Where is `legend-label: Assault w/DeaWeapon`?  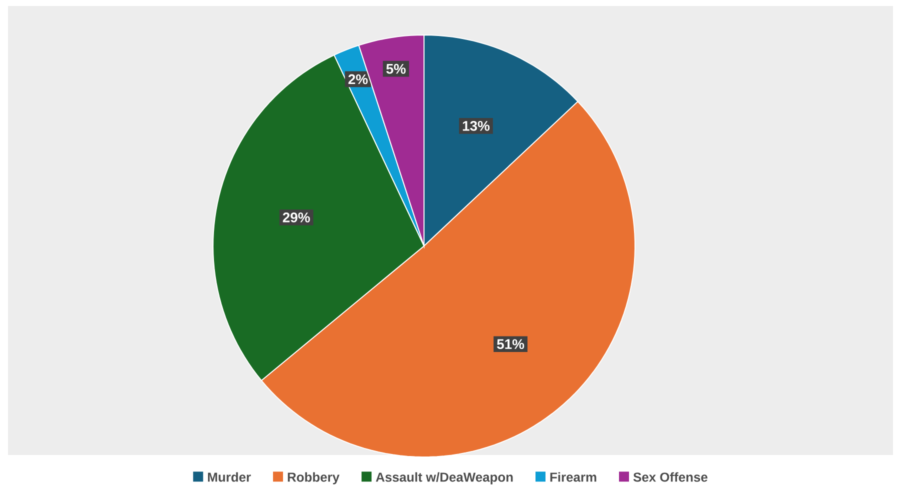
legend-label: Assault w/DeaWeapon is located at coordinates (444, 478).